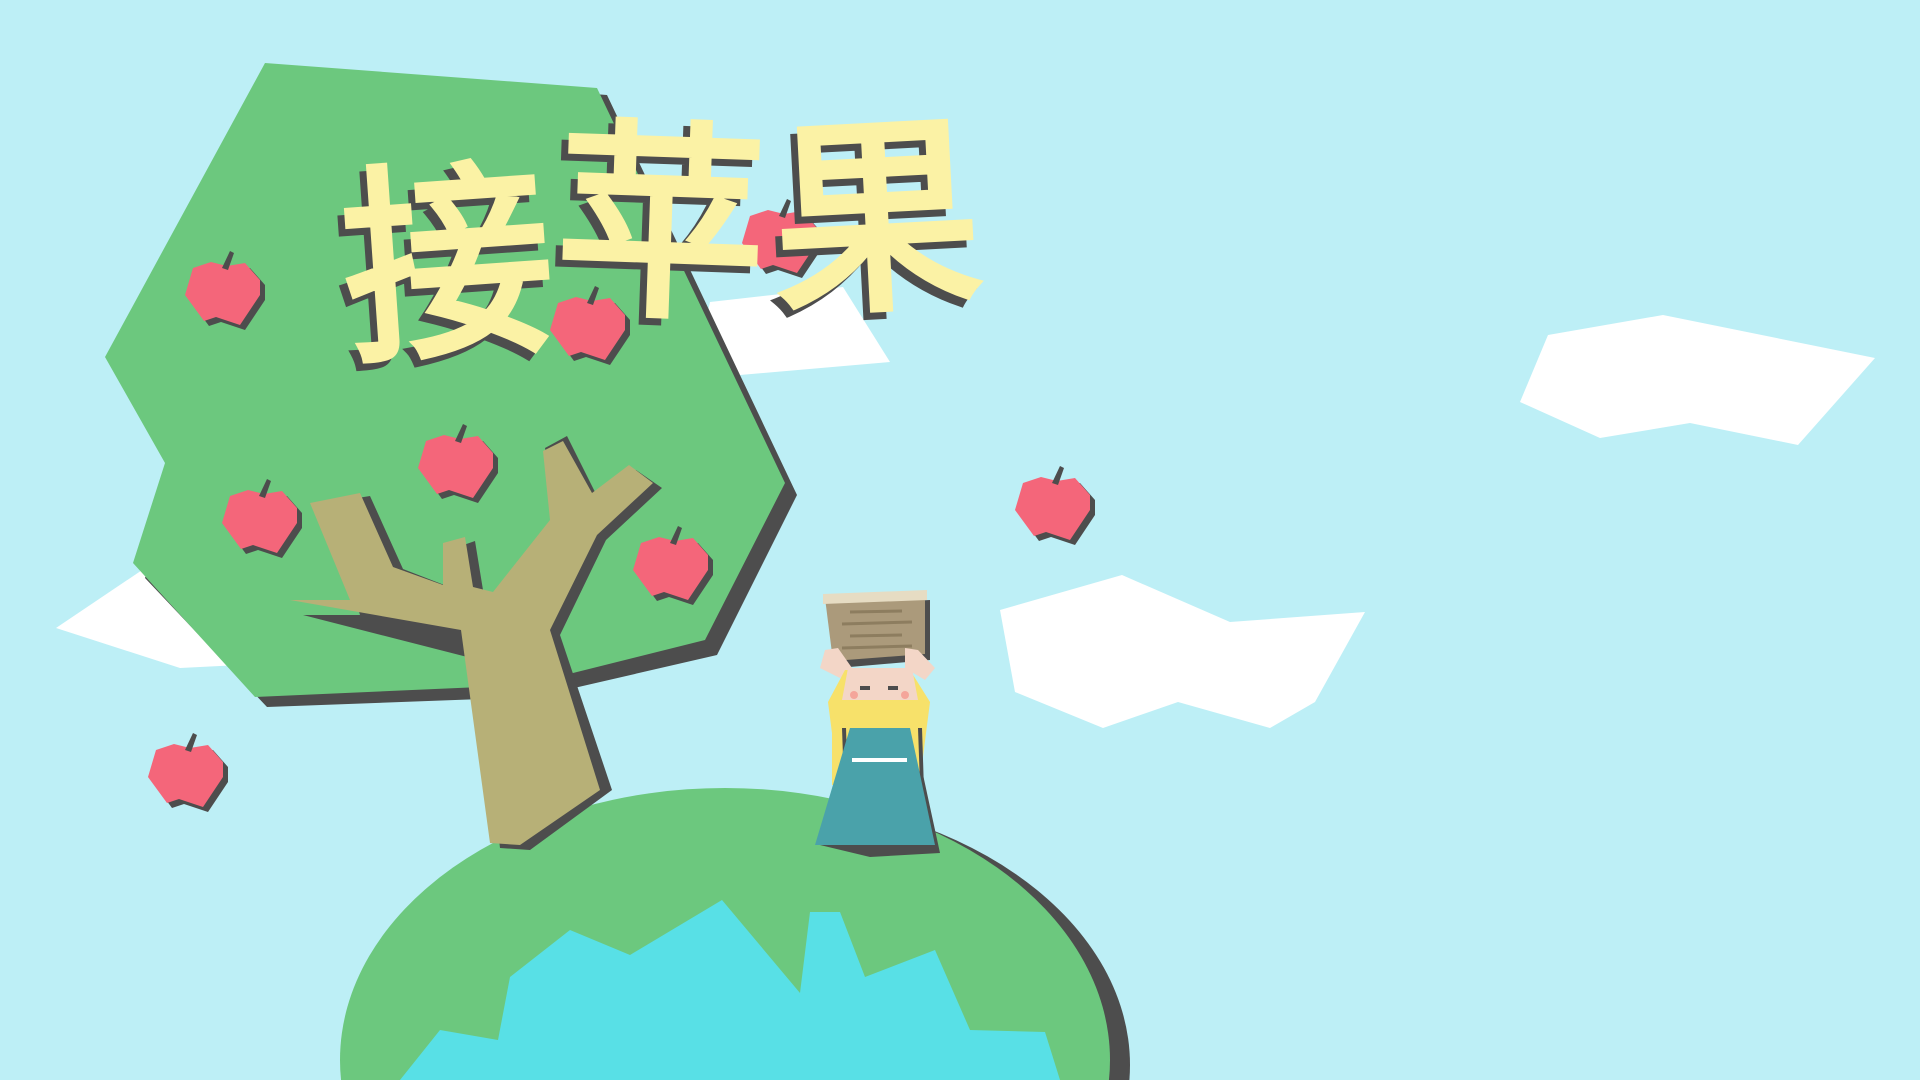 The width and height of the screenshot is (1920, 1080). What do you see at coordinates (664, 224) in the screenshot?
I see `game-title-char: 苹` at bounding box center [664, 224].